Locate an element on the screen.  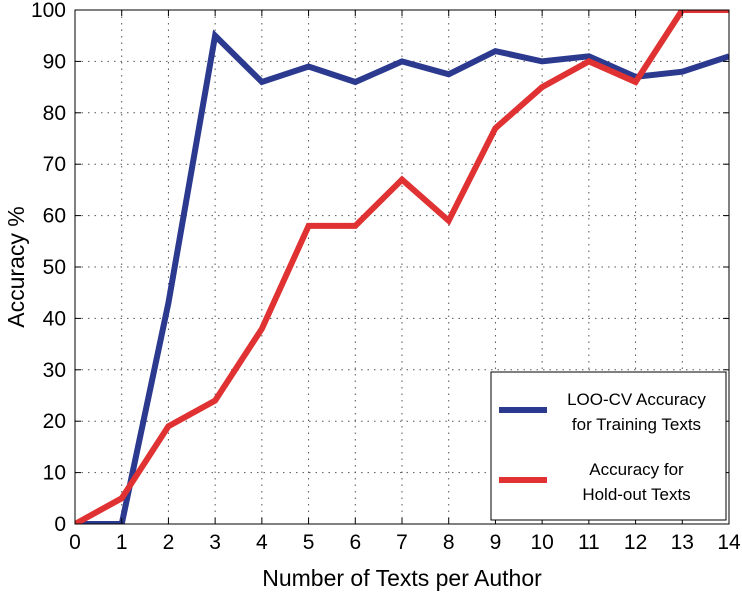
legend-label-loo-cv-line1: LOO-CV Accuracy is located at coordinates (636, 399).